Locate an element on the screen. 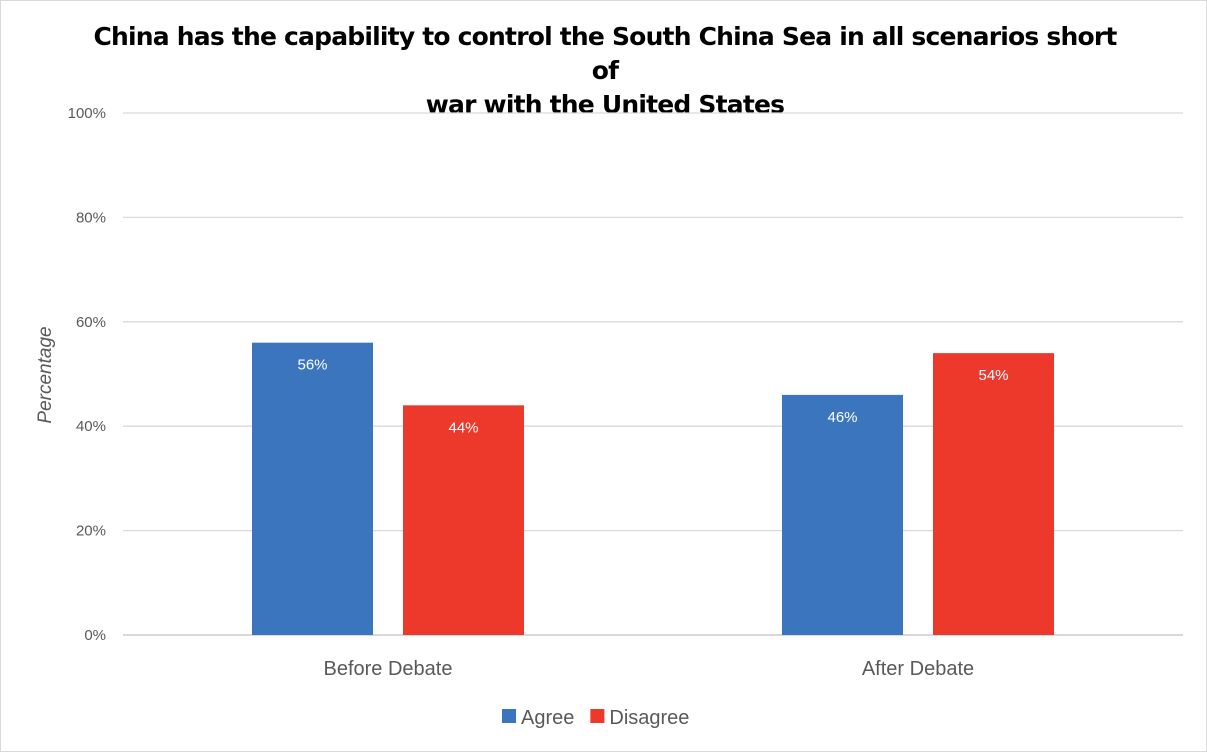  y-tick-label: 80% is located at coordinates (91, 217).